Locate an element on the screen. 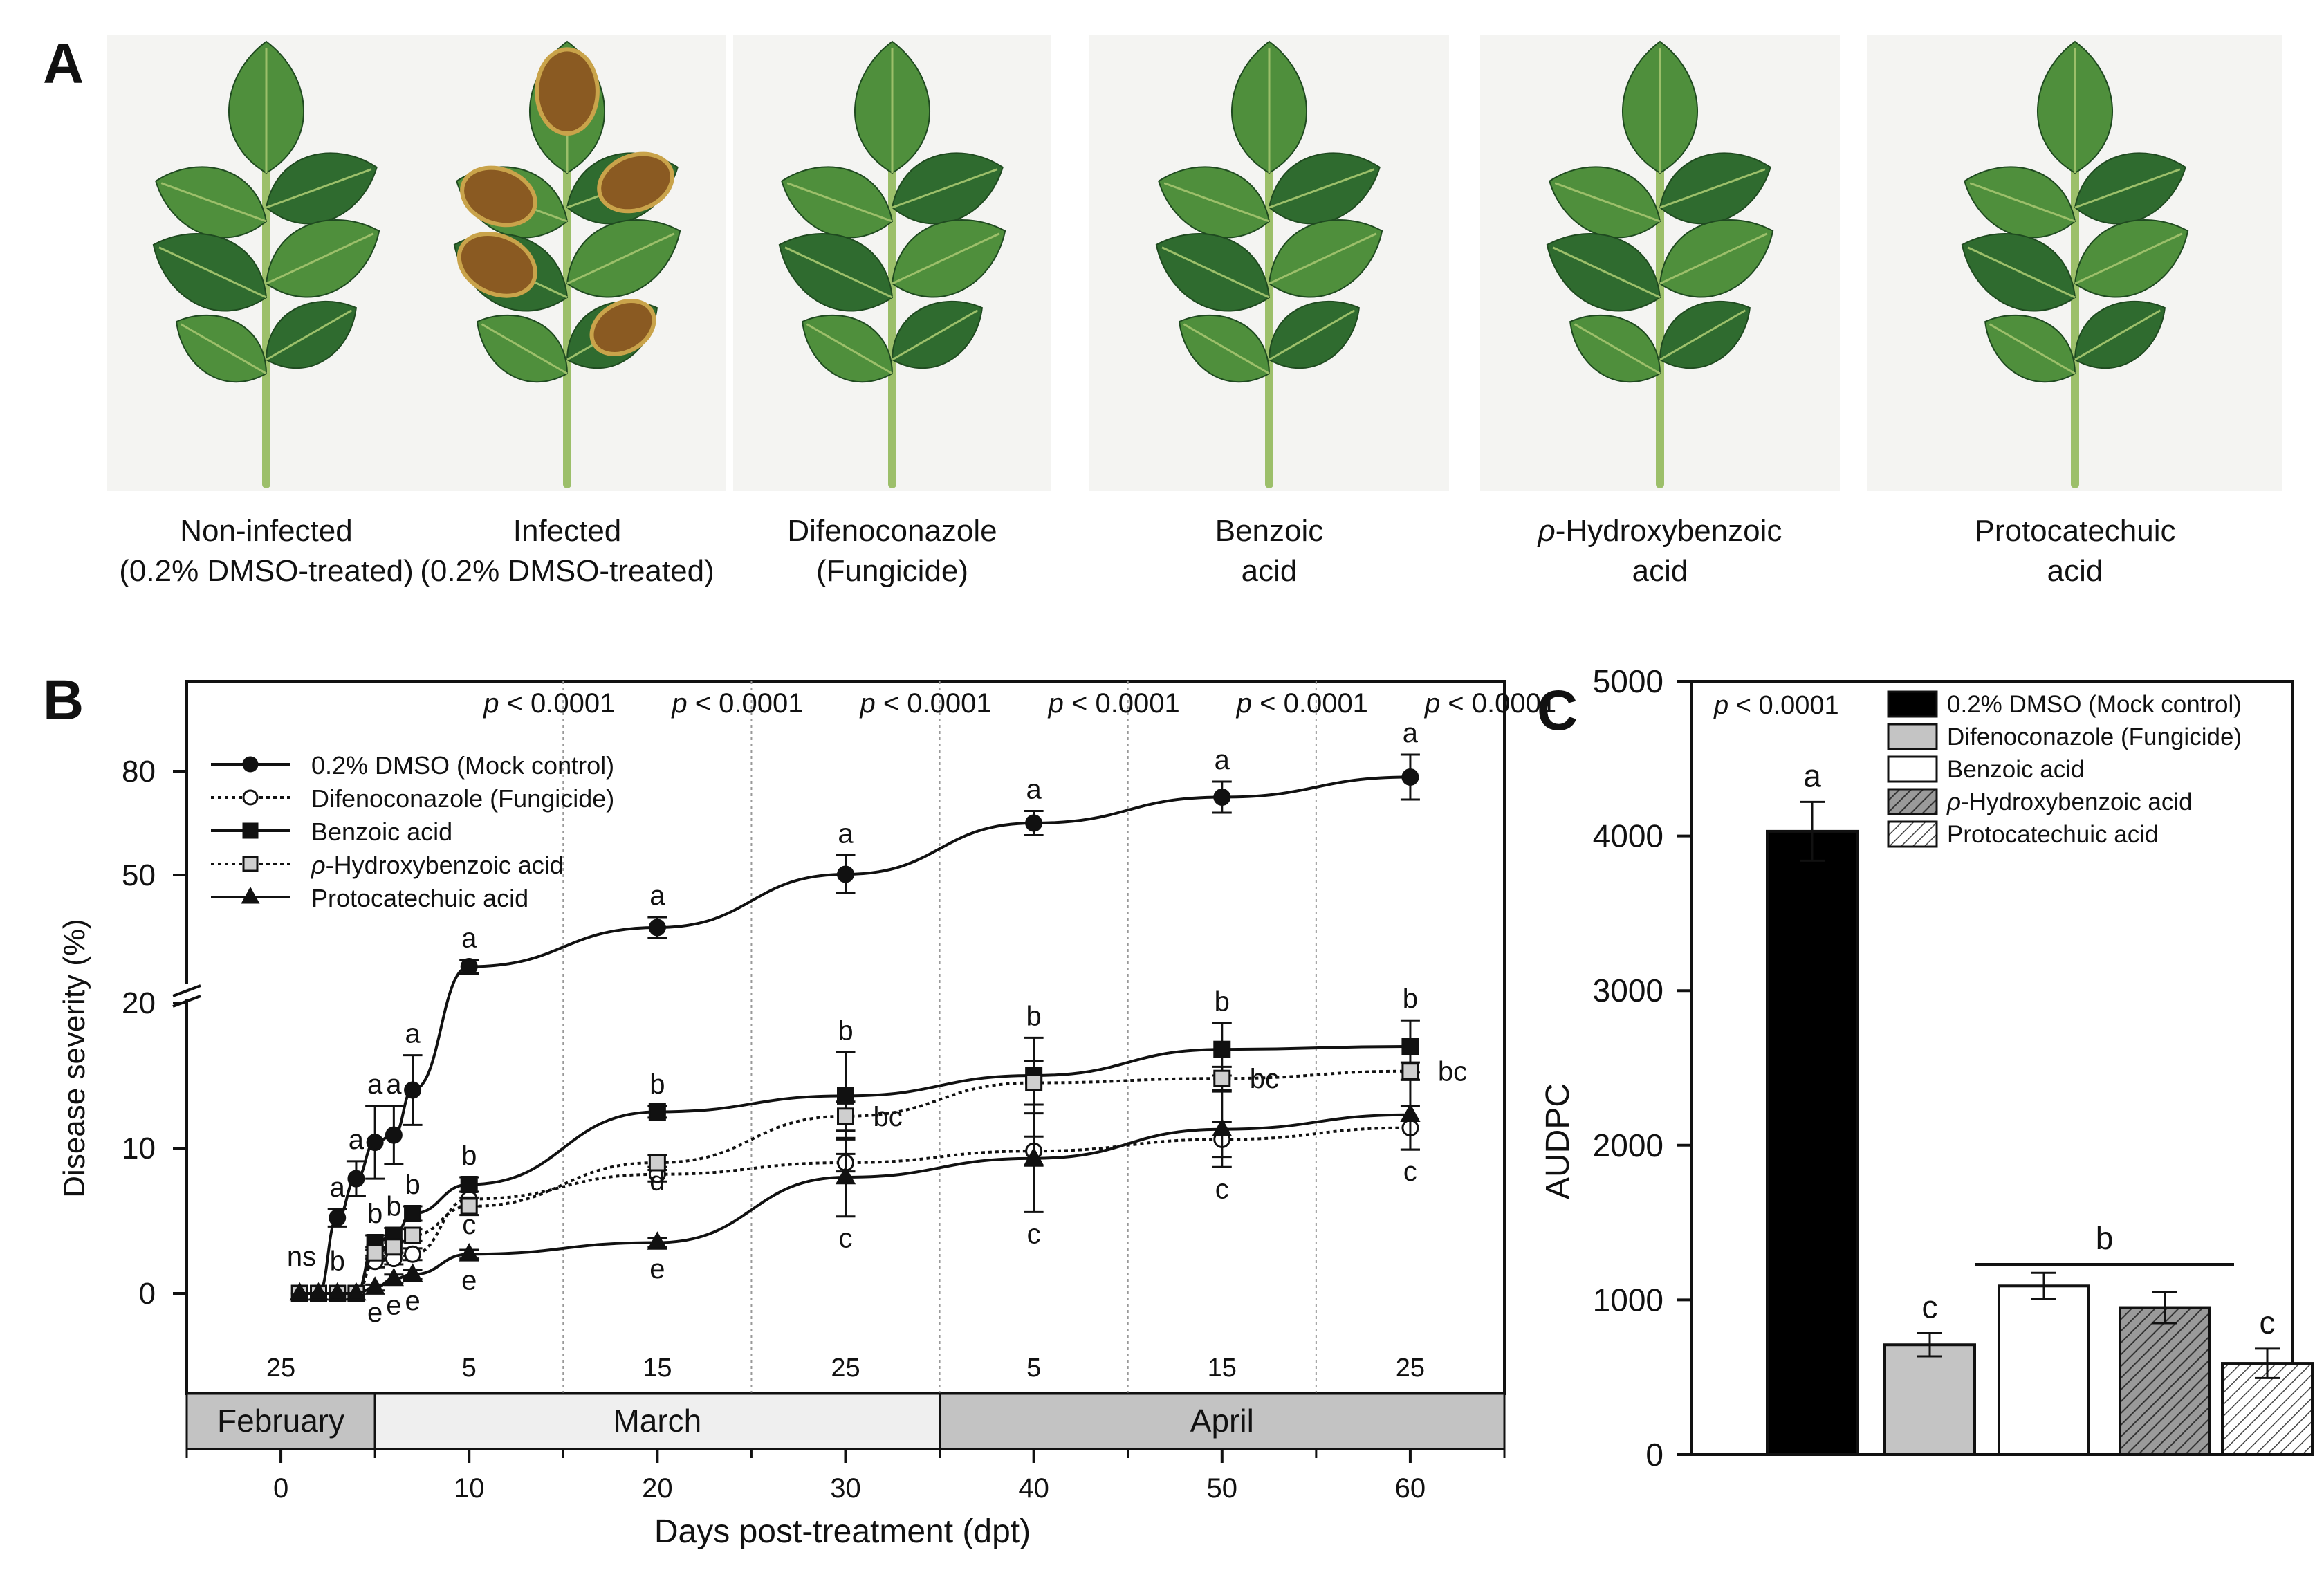 This screenshot has width=2324, height=1577. group-letter: b is located at coordinates (2105, 1238).